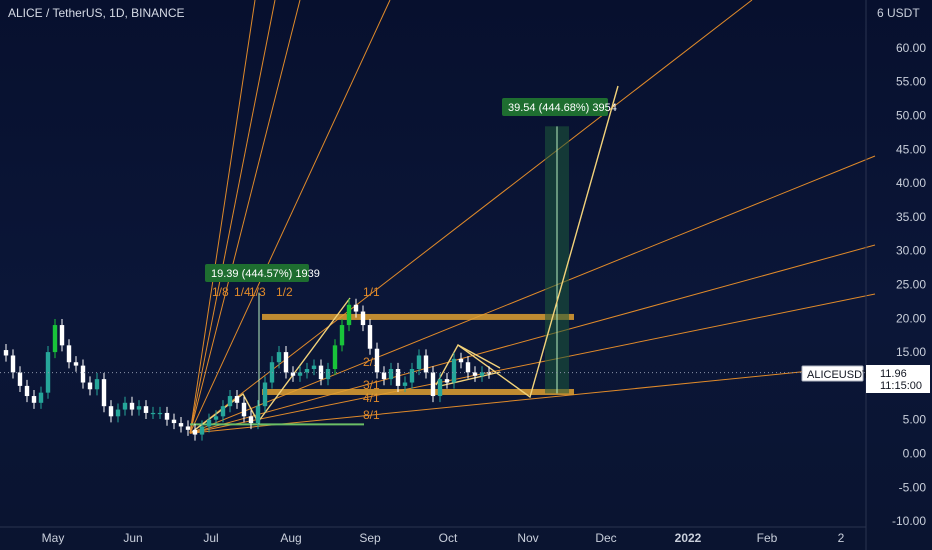 The image size is (932, 550). Describe the element at coordinates (418, 316) in the screenshot. I see `channel-level` at that location.